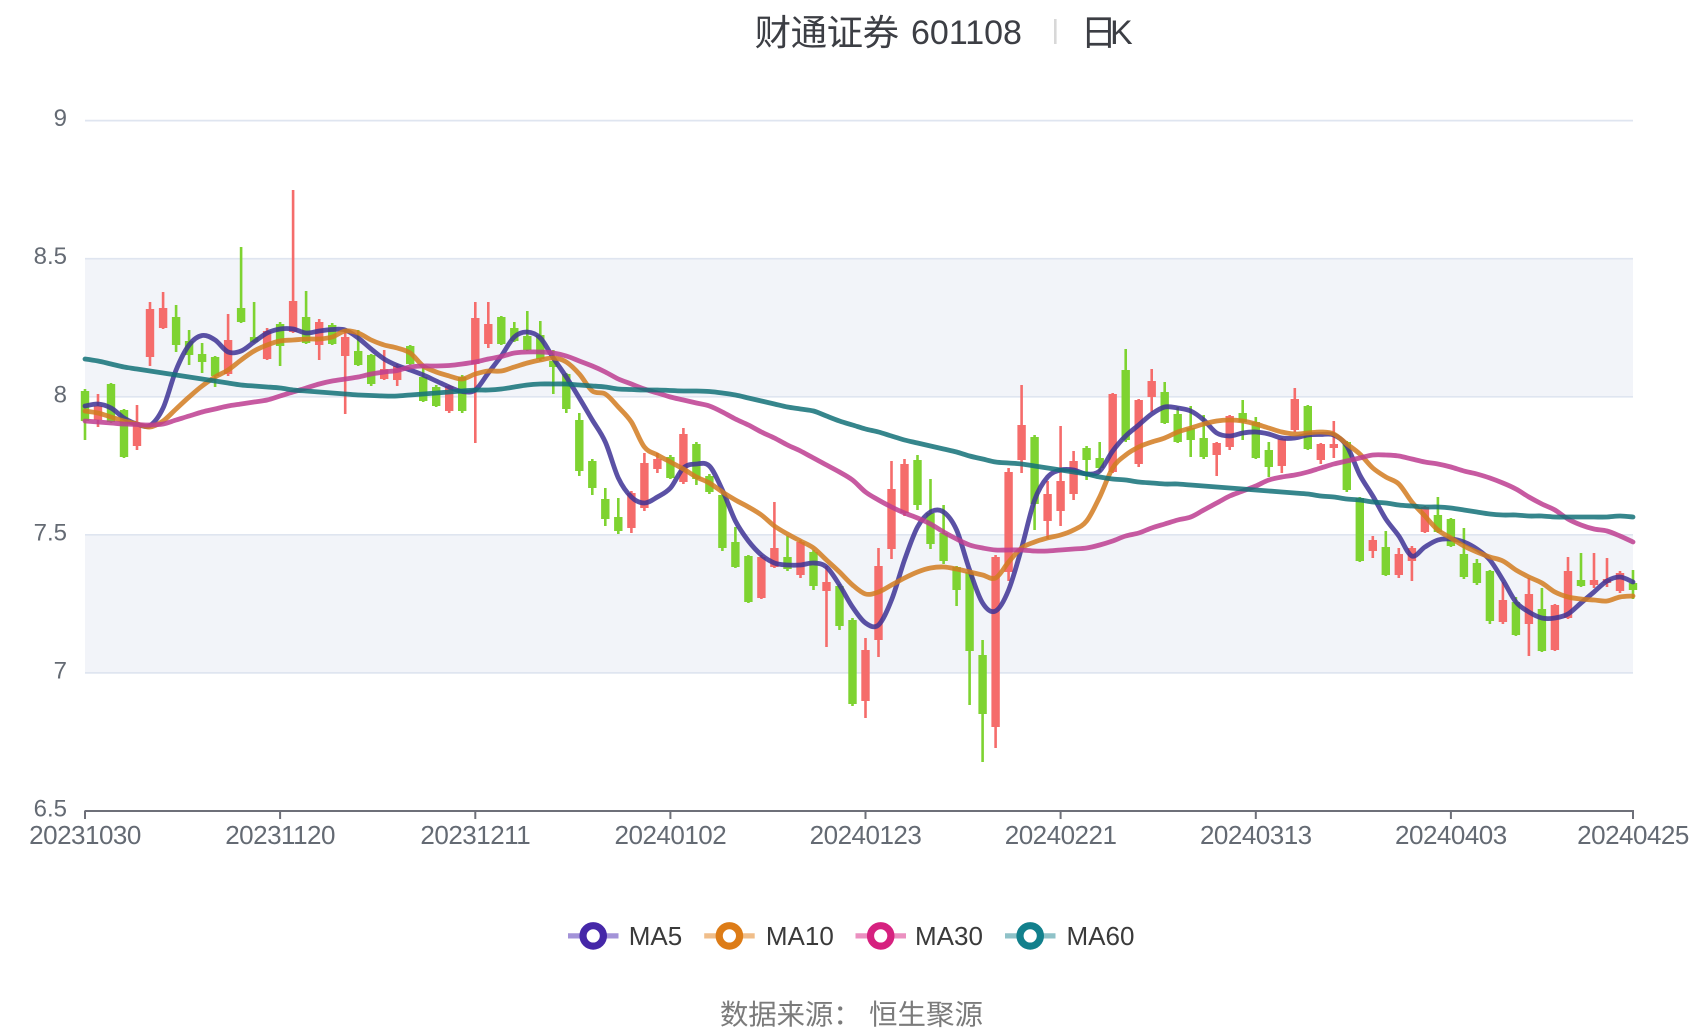 Image resolution: width=1700 pixels, height=1034 pixels. I want to click on svg-text: 20240102, so click(671, 835).